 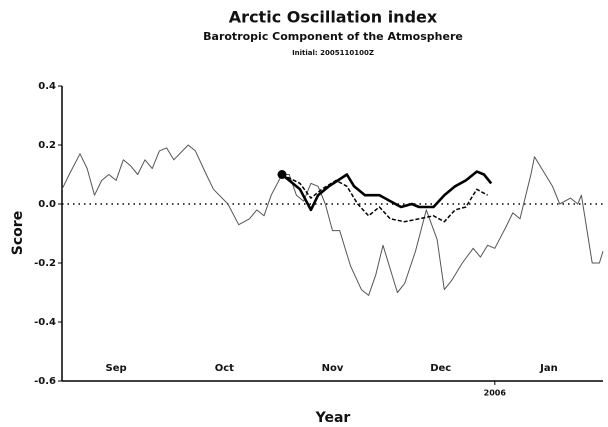 What do you see at coordinates (333, 36) in the screenshot?
I see `chart-subtitle: Barotropic Component of the Atmosphere` at bounding box center [333, 36].